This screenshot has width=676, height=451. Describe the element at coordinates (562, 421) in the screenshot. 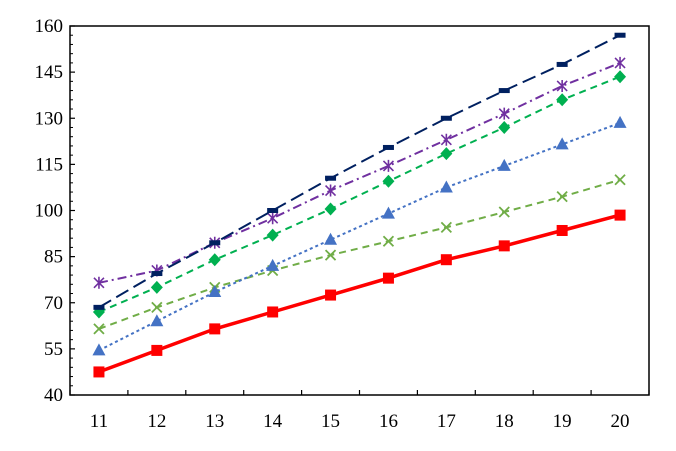

I see `x-tick-label: 19` at that location.